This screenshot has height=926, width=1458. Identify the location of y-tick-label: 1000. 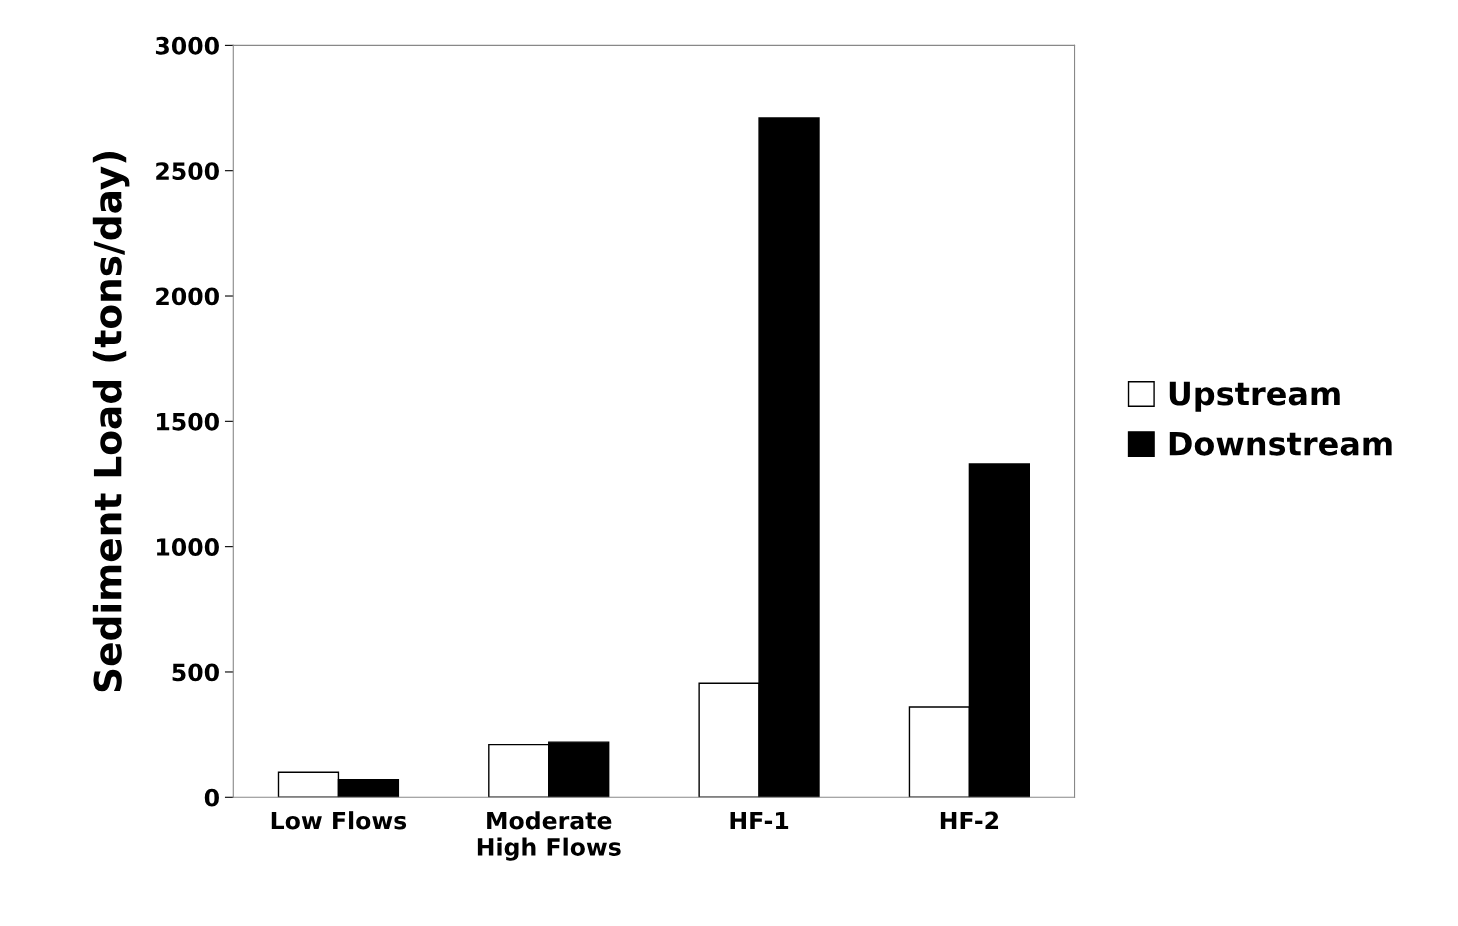
(188, 547).